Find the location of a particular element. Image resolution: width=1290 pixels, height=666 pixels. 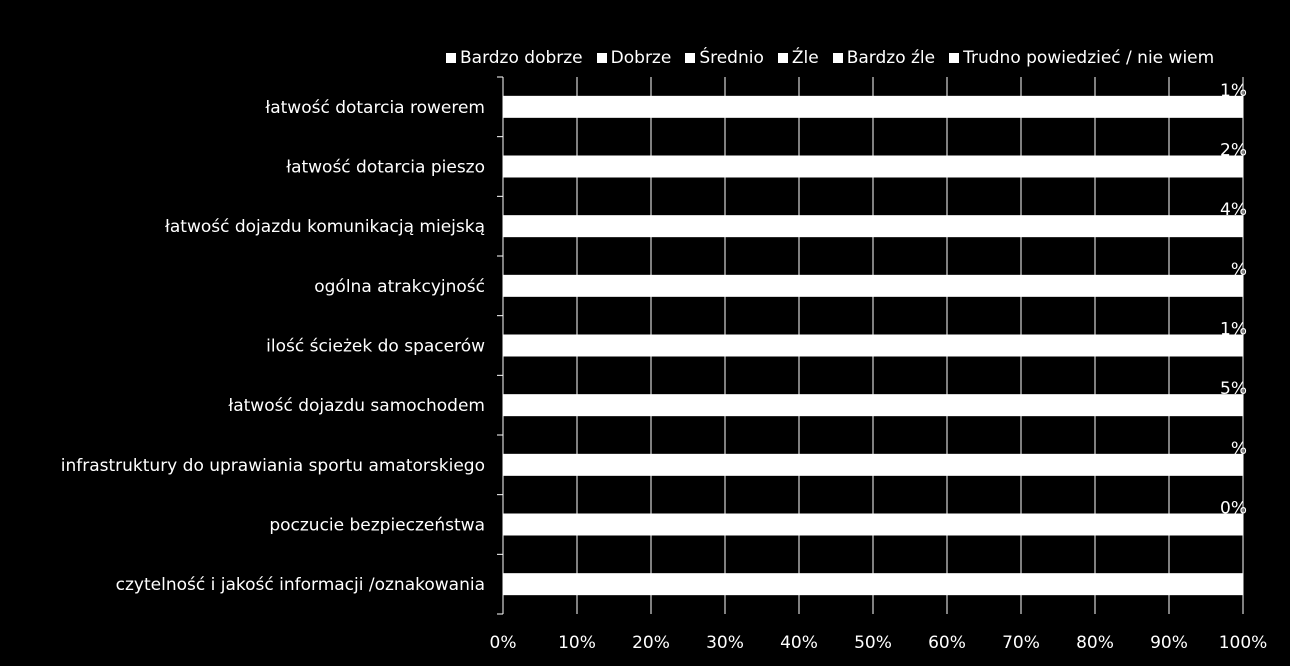

legend-item: Trudno powiedzieć / nie wiem is located at coordinates (1081, 58).